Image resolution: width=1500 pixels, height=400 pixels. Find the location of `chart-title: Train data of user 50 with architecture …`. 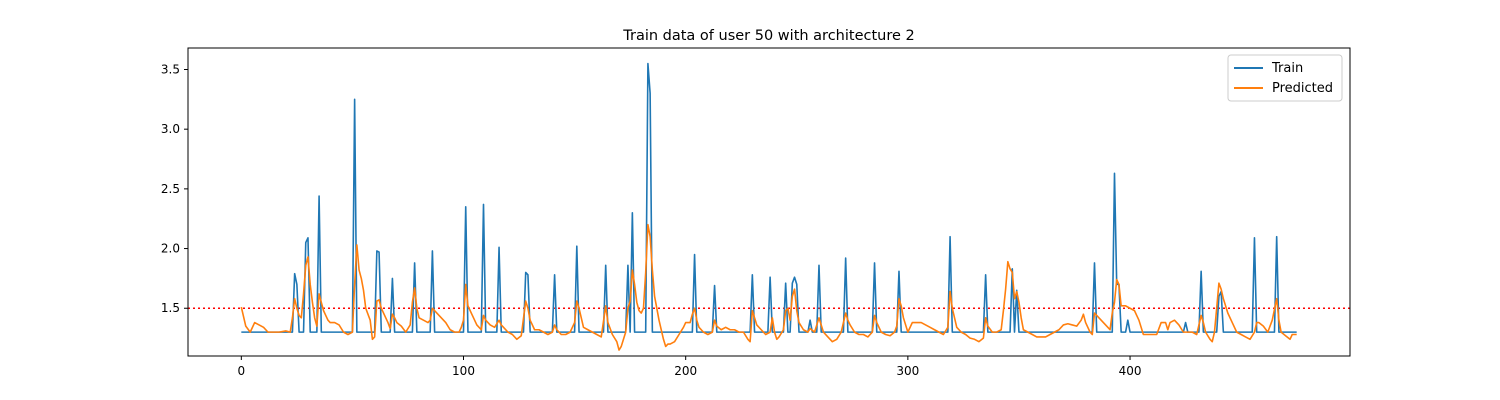

chart-title: Train data of user 50 with architecture … is located at coordinates (768, 36).